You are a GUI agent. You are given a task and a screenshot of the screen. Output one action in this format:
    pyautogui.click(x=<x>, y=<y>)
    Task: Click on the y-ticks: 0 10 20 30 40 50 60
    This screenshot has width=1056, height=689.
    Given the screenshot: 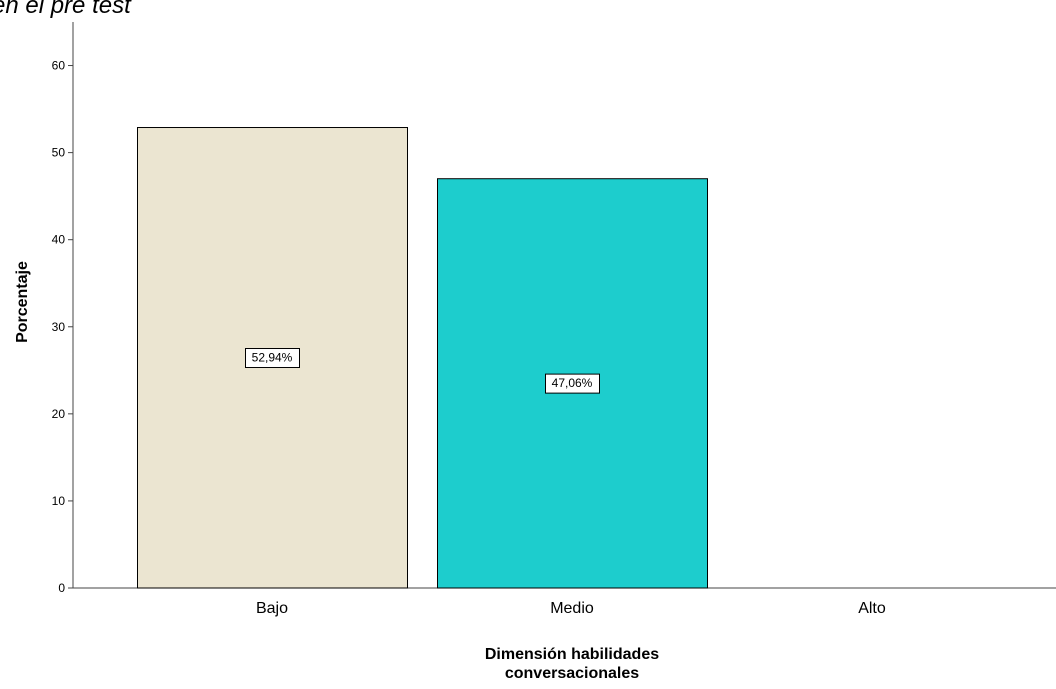 What is the action you would take?
    pyautogui.click(x=62, y=327)
    